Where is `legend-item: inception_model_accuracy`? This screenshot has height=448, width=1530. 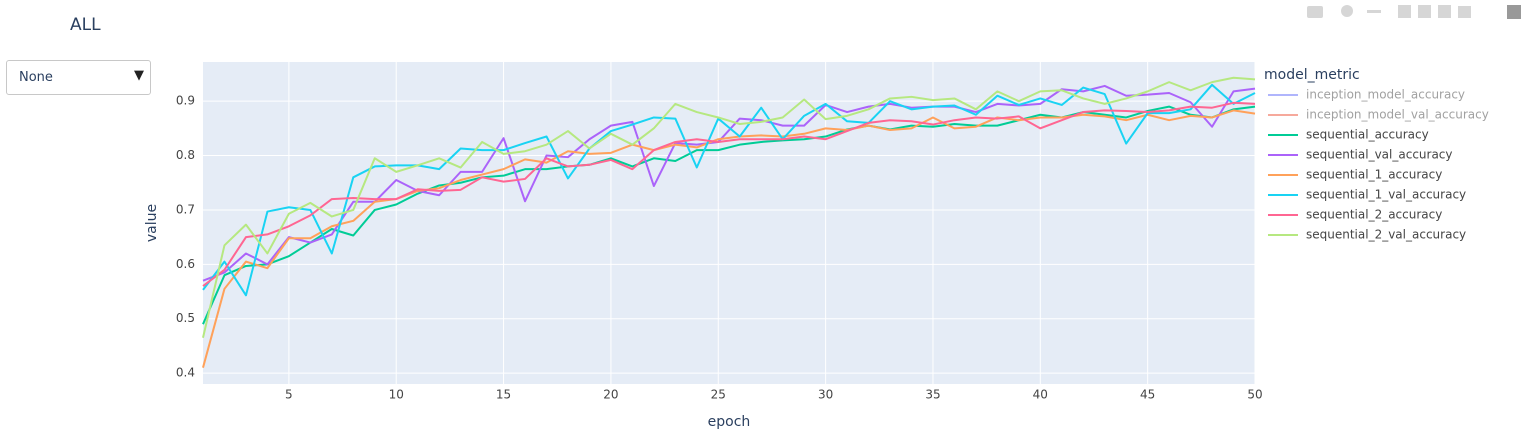 legend-item: inception_model_accuracy is located at coordinates (1366, 95).